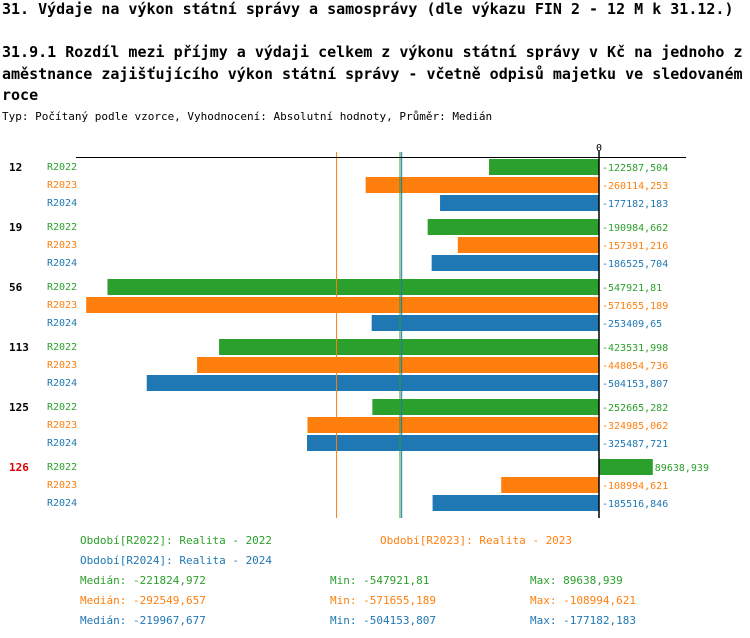 Image resolution: width=750 pixels, height=638 pixels. Describe the element at coordinates (635, 204) in the screenshot. I see `bar-value-label: -177182,183` at that location.